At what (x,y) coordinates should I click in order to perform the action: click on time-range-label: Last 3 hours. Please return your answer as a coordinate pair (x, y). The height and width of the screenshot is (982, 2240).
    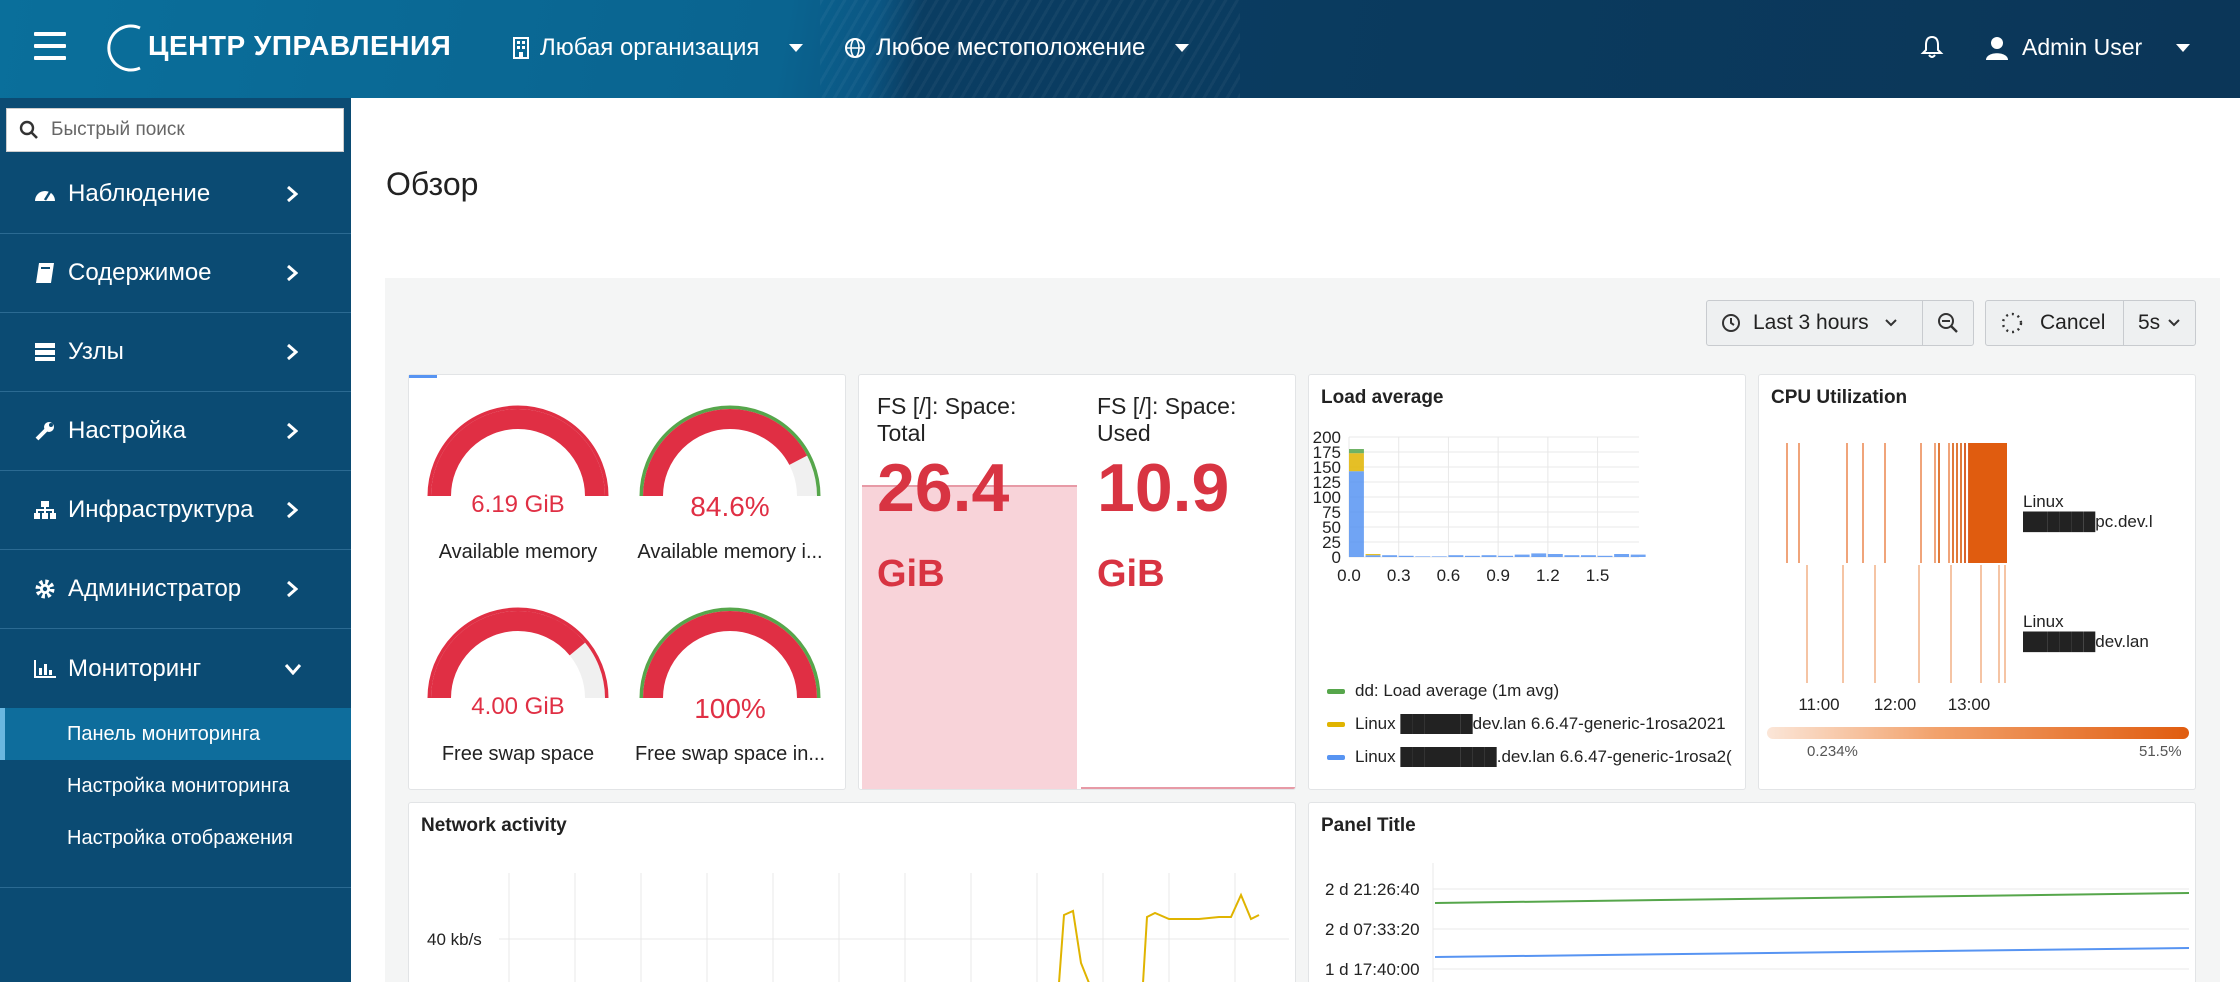
    Looking at the image, I should click on (1811, 322).